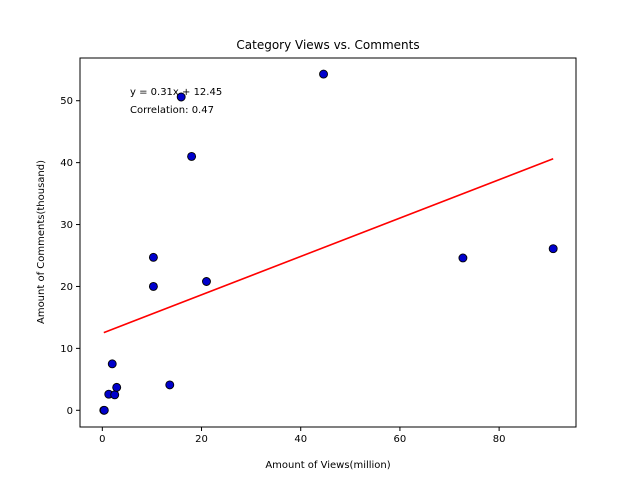 The height and width of the screenshot is (480, 640). What do you see at coordinates (499, 439) in the screenshot?
I see `x-tick-label: 80` at bounding box center [499, 439].